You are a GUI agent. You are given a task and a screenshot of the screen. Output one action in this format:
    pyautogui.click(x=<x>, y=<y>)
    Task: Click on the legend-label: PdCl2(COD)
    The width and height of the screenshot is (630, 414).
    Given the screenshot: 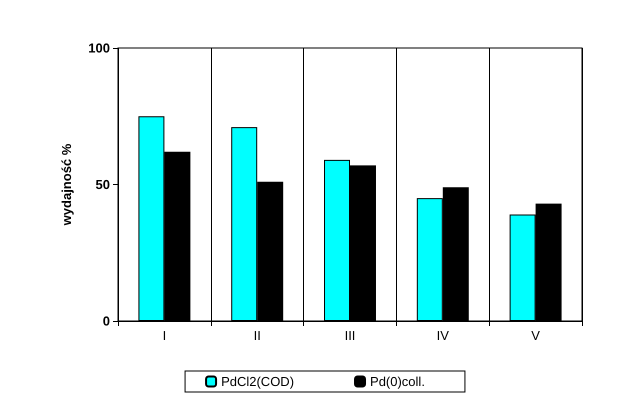 What is the action you would take?
    pyautogui.click(x=257, y=381)
    